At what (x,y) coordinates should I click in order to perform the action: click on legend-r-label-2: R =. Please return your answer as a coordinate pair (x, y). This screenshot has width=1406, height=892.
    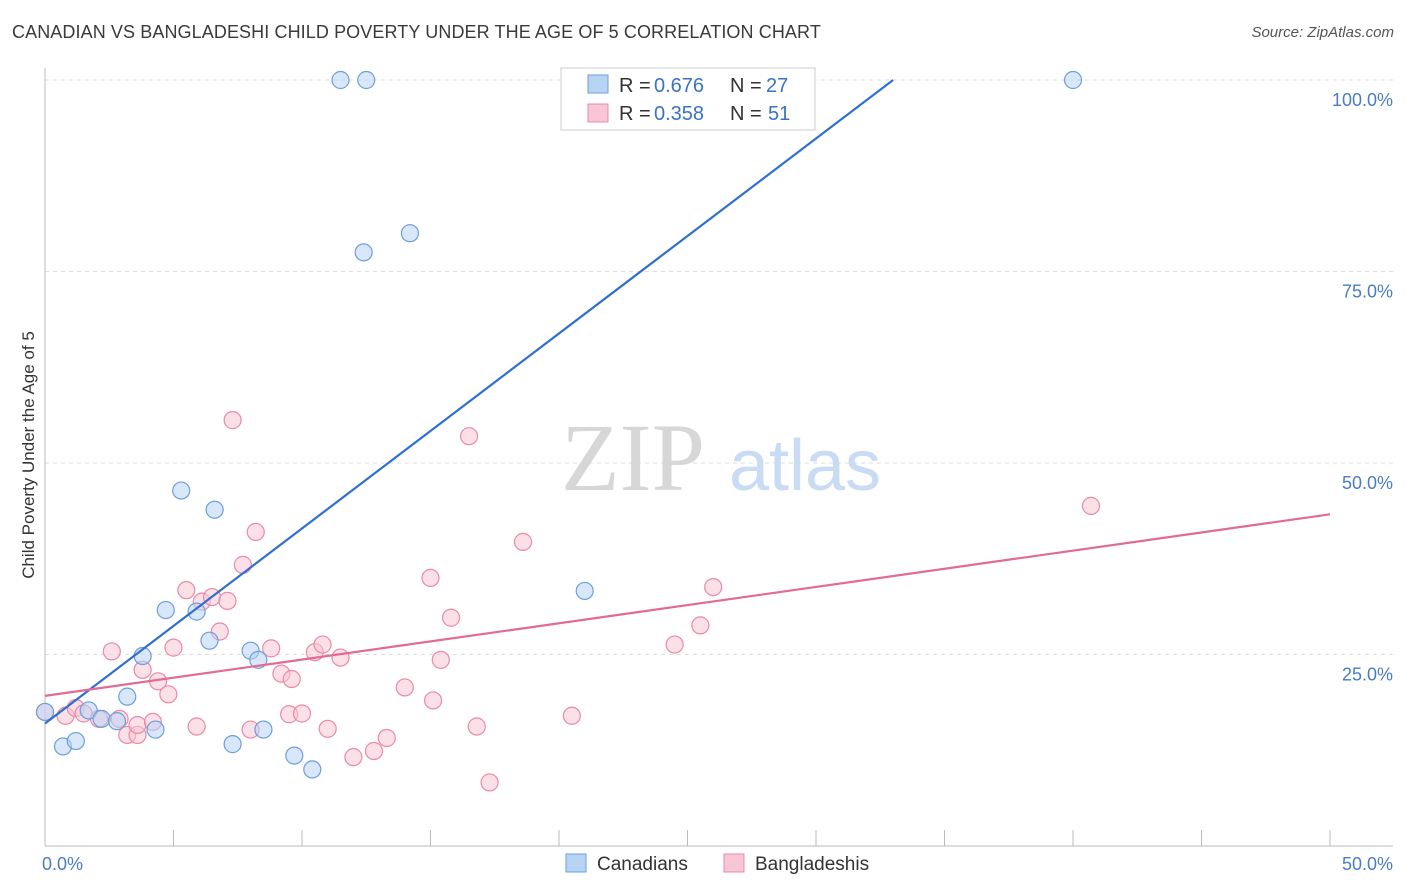
    Looking at the image, I should click on (635, 114).